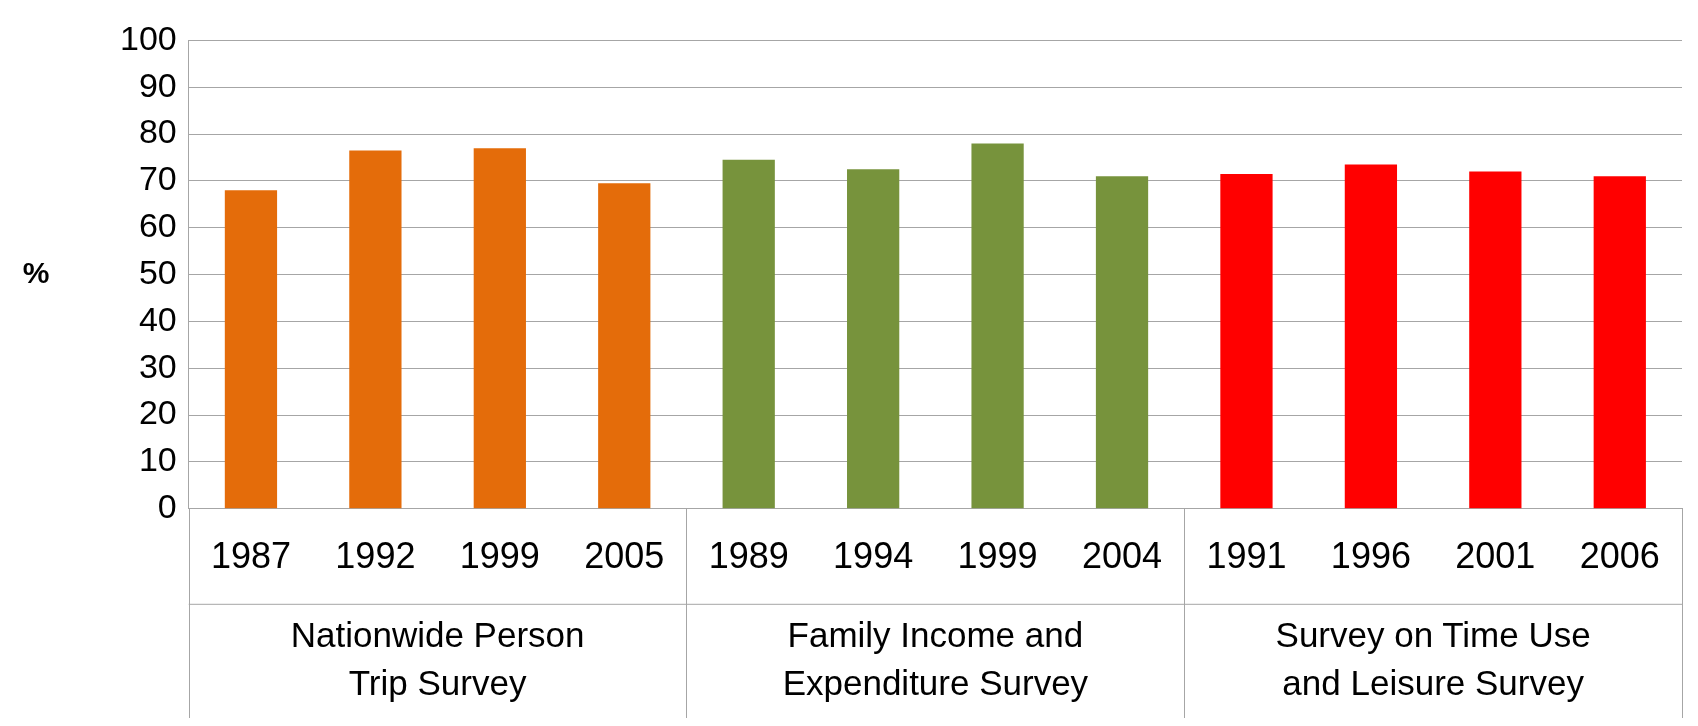 The image size is (1698, 726). I want to click on x-tick-label: 1991, so click(1246, 556).